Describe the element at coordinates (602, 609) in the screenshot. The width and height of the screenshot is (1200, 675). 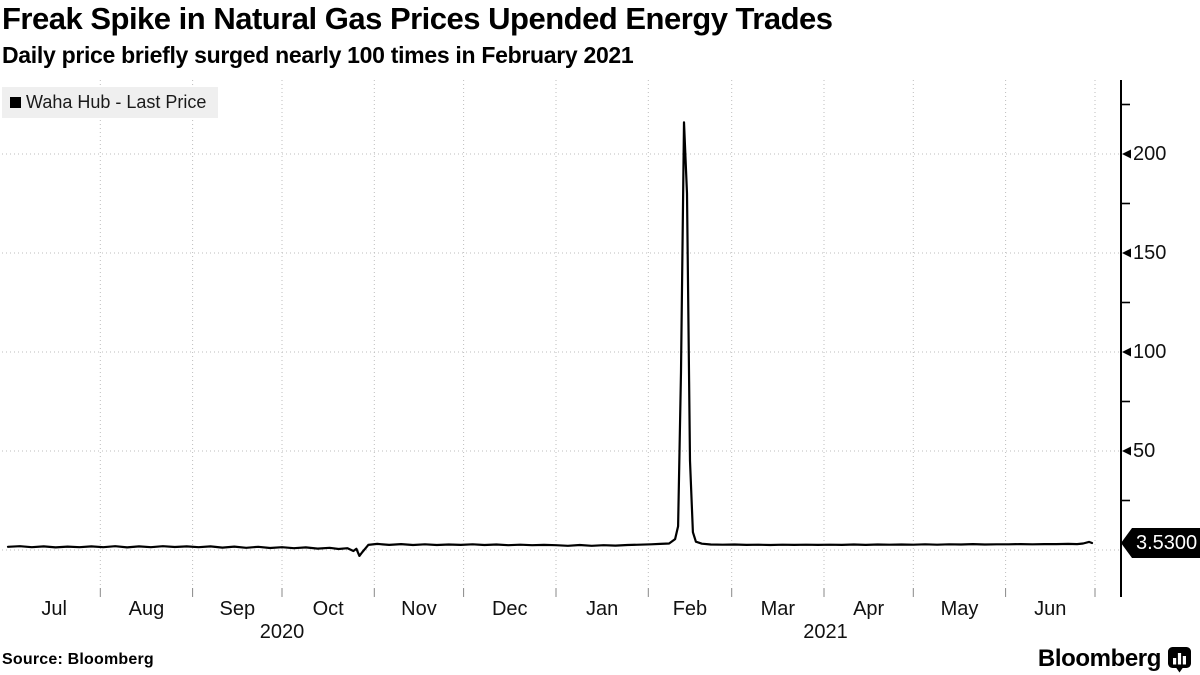
I see `x-axis-month-label: Jan` at that location.